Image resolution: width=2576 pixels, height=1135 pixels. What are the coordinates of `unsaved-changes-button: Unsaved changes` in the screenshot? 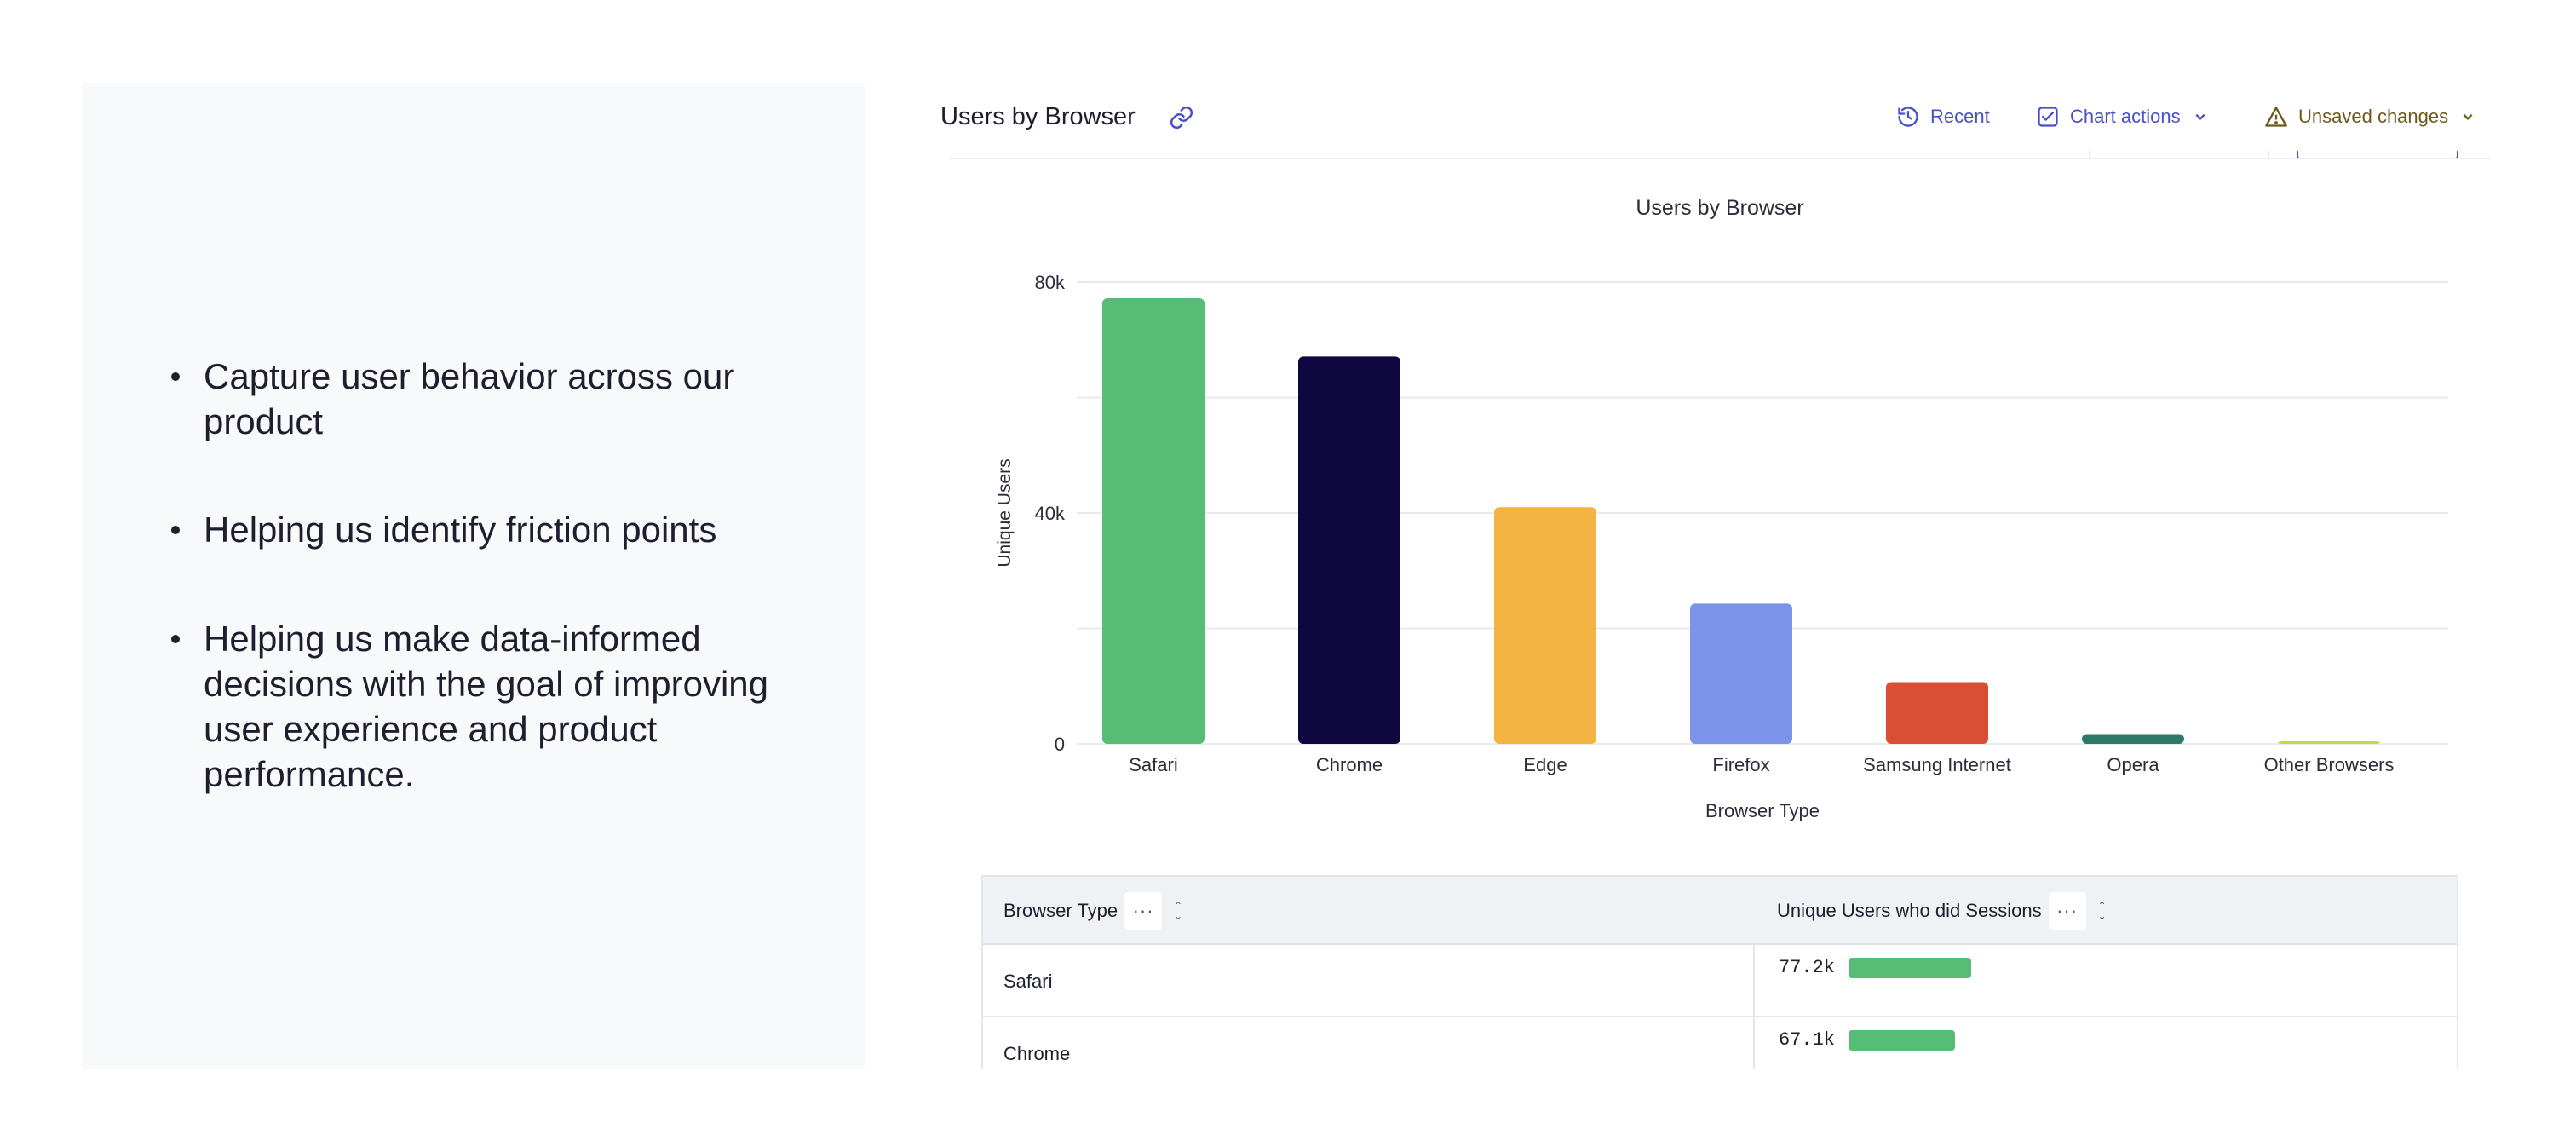 It's located at (2374, 116).